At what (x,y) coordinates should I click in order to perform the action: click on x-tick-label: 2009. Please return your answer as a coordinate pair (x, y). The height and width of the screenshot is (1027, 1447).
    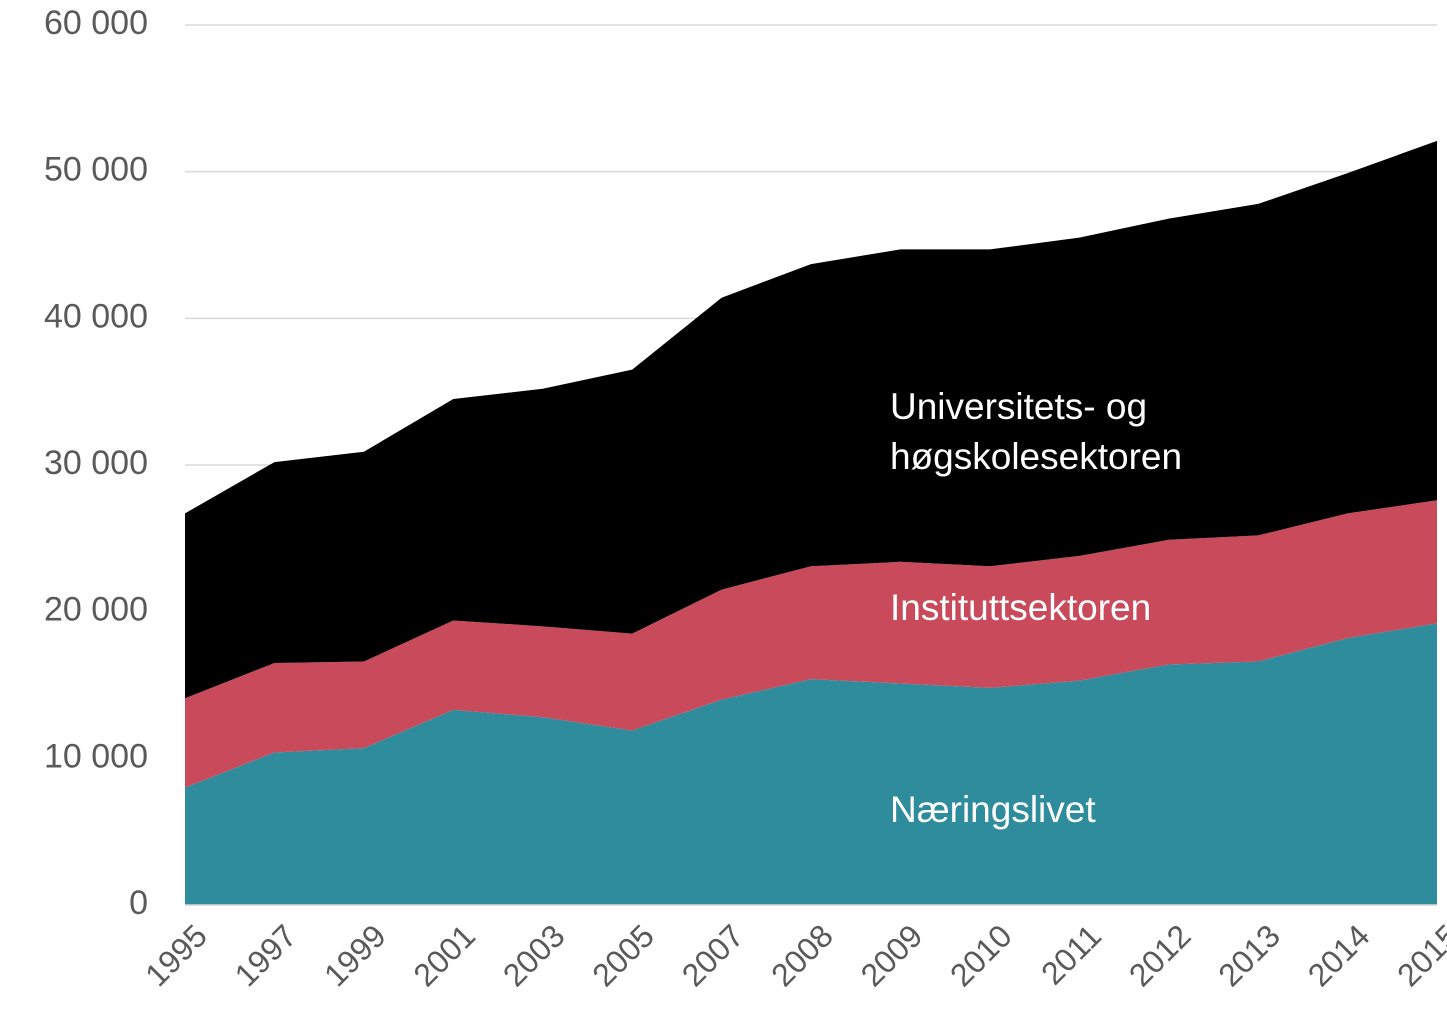
    Looking at the image, I should click on (892, 955).